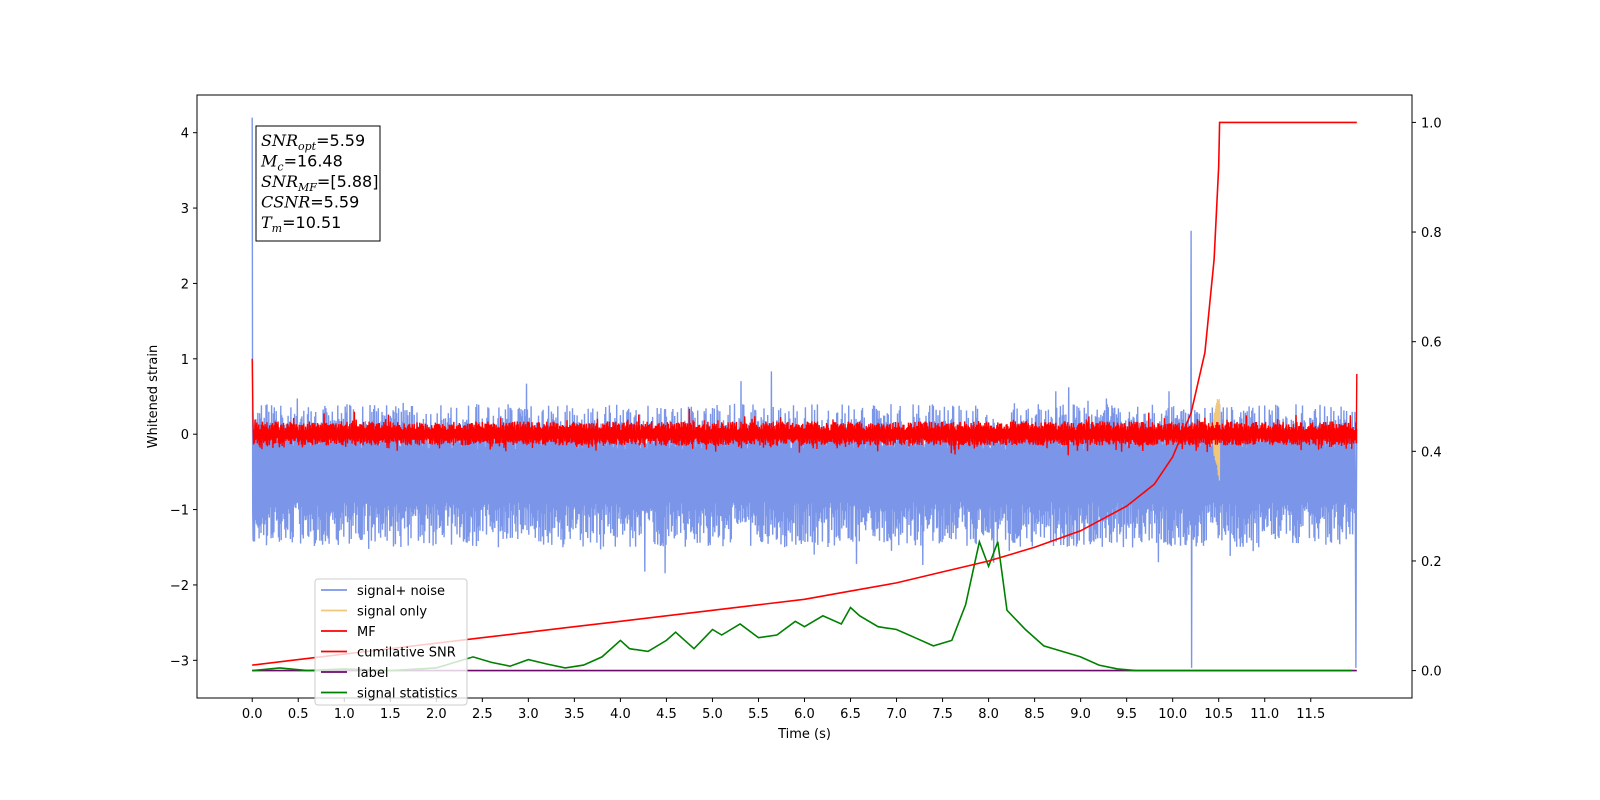  Describe the element at coordinates (285, 202) in the screenshot. I see `annotation-symbol: CSNR` at that location.